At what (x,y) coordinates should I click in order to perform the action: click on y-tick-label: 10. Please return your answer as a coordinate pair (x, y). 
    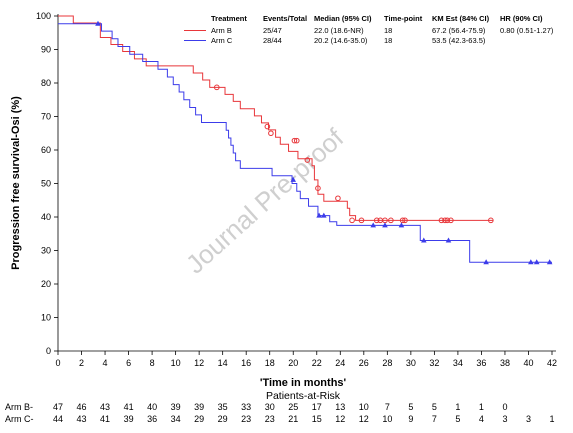
    Looking at the image, I should click on (46, 318).